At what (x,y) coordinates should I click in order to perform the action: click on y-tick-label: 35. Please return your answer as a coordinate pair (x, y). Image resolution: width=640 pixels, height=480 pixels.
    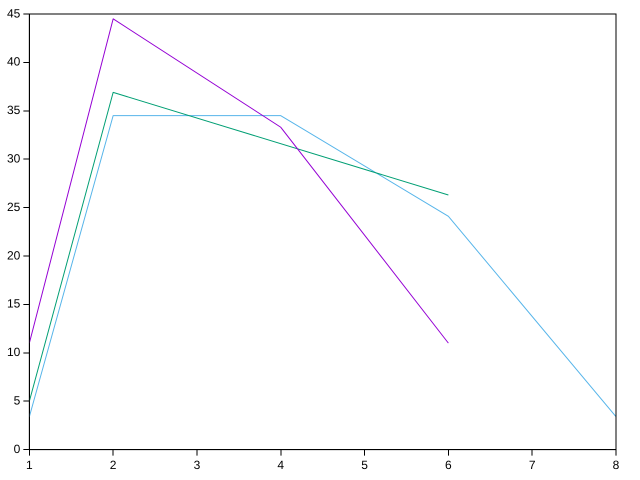
    Looking at the image, I should click on (13, 110).